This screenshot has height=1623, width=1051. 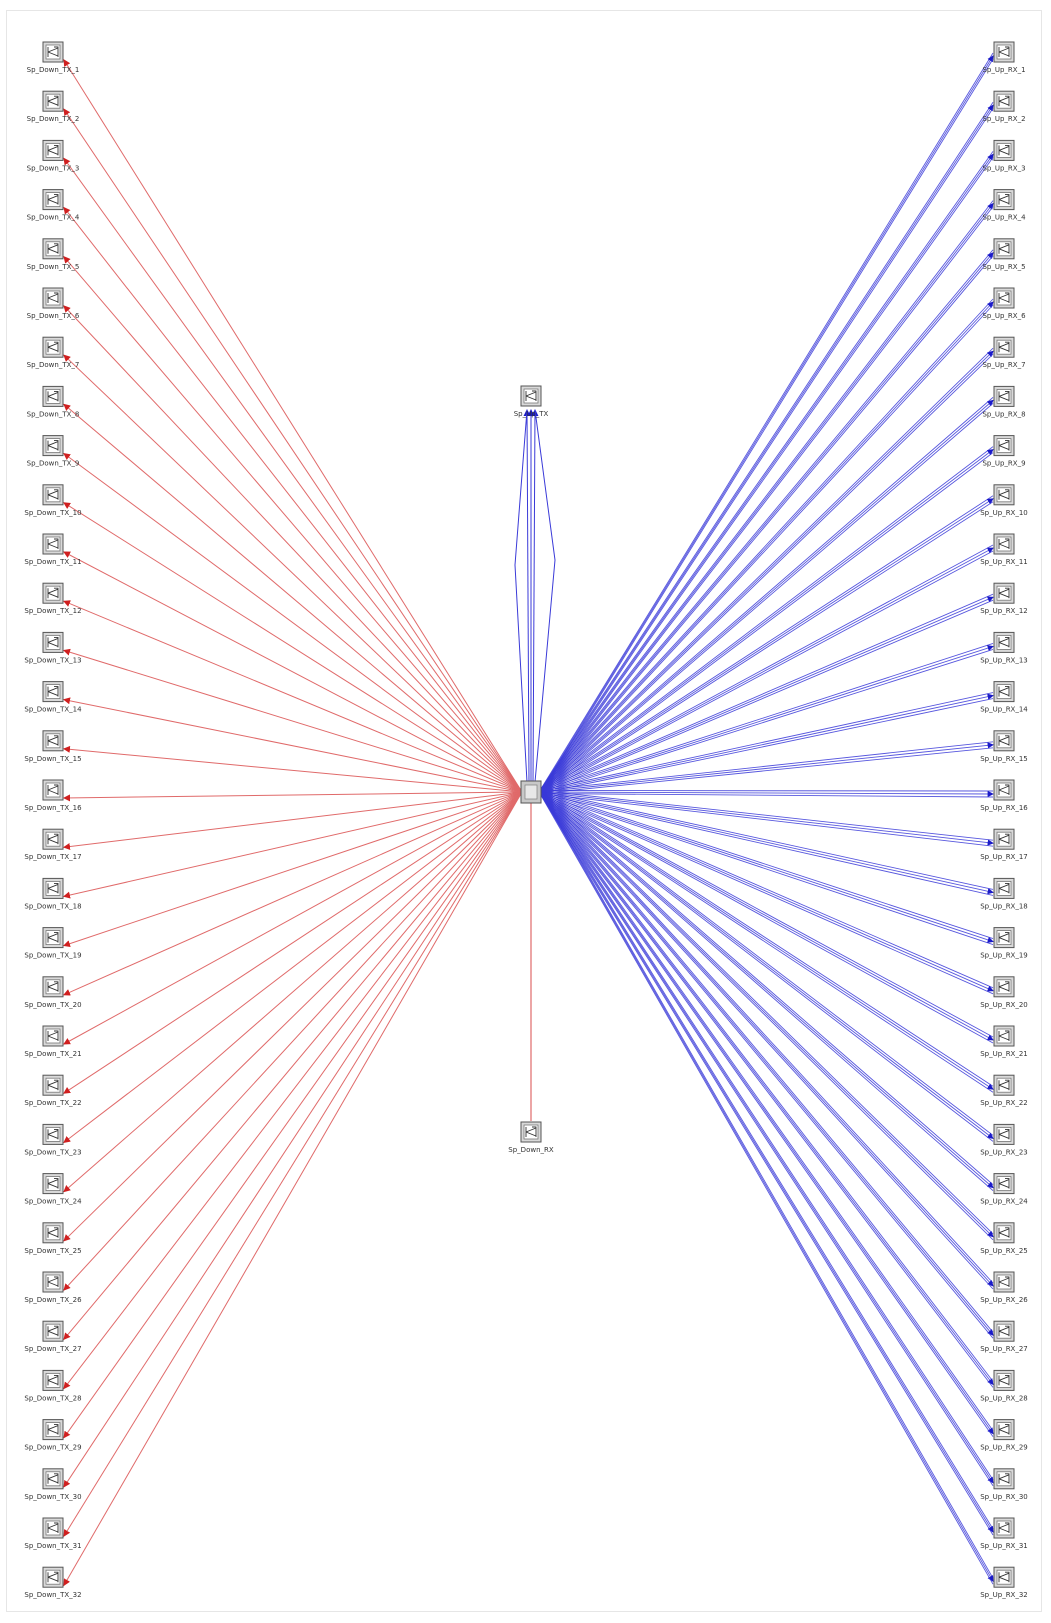 I want to click on left-node-label: Sp_Down_TX_25, so click(x=52, y=1251).